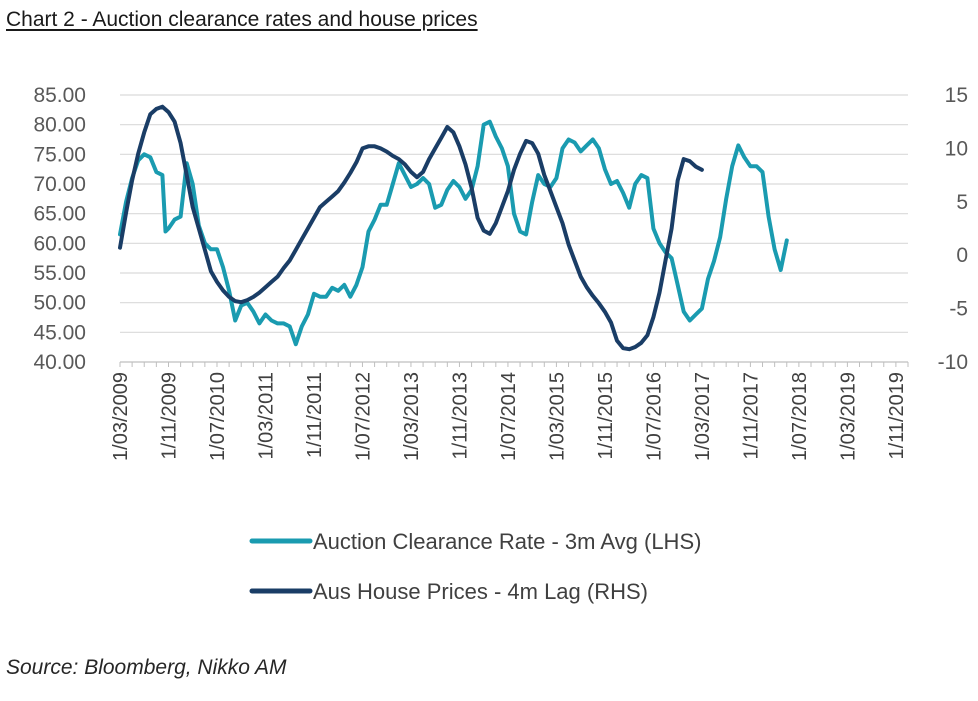 The image size is (978, 701). I want to click on x-tick-label: 1/03/2015, so click(557, 416).